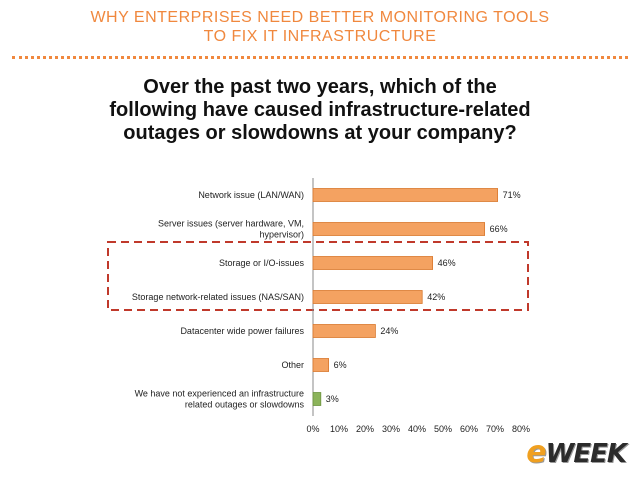 The height and width of the screenshot is (480, 640). I want to click on category-label: Storage or I/O-issues, so click(262, 263).